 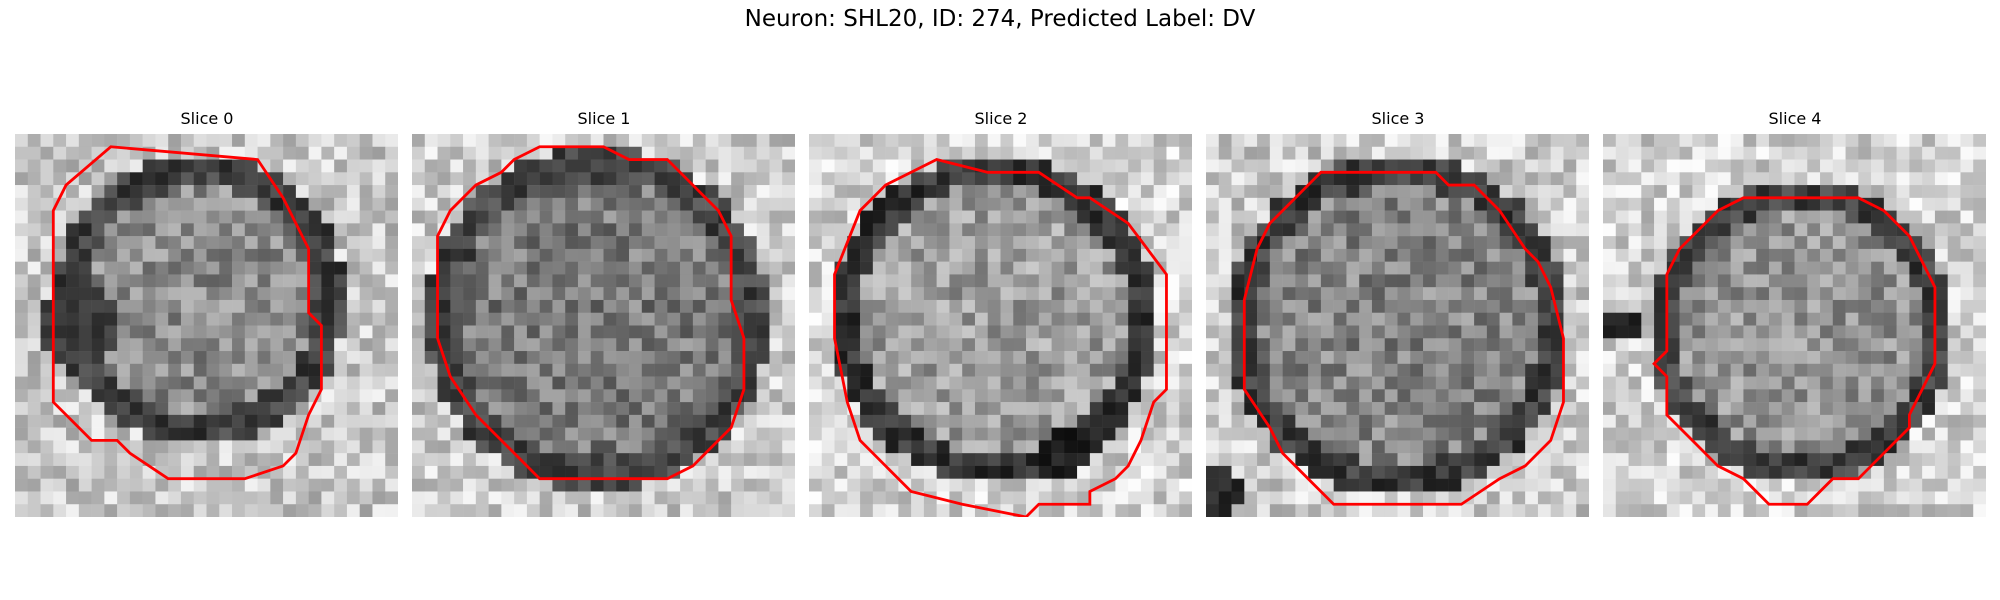 I want to click on slice-title-3: Slice 3, so click(x=1398, y=118).